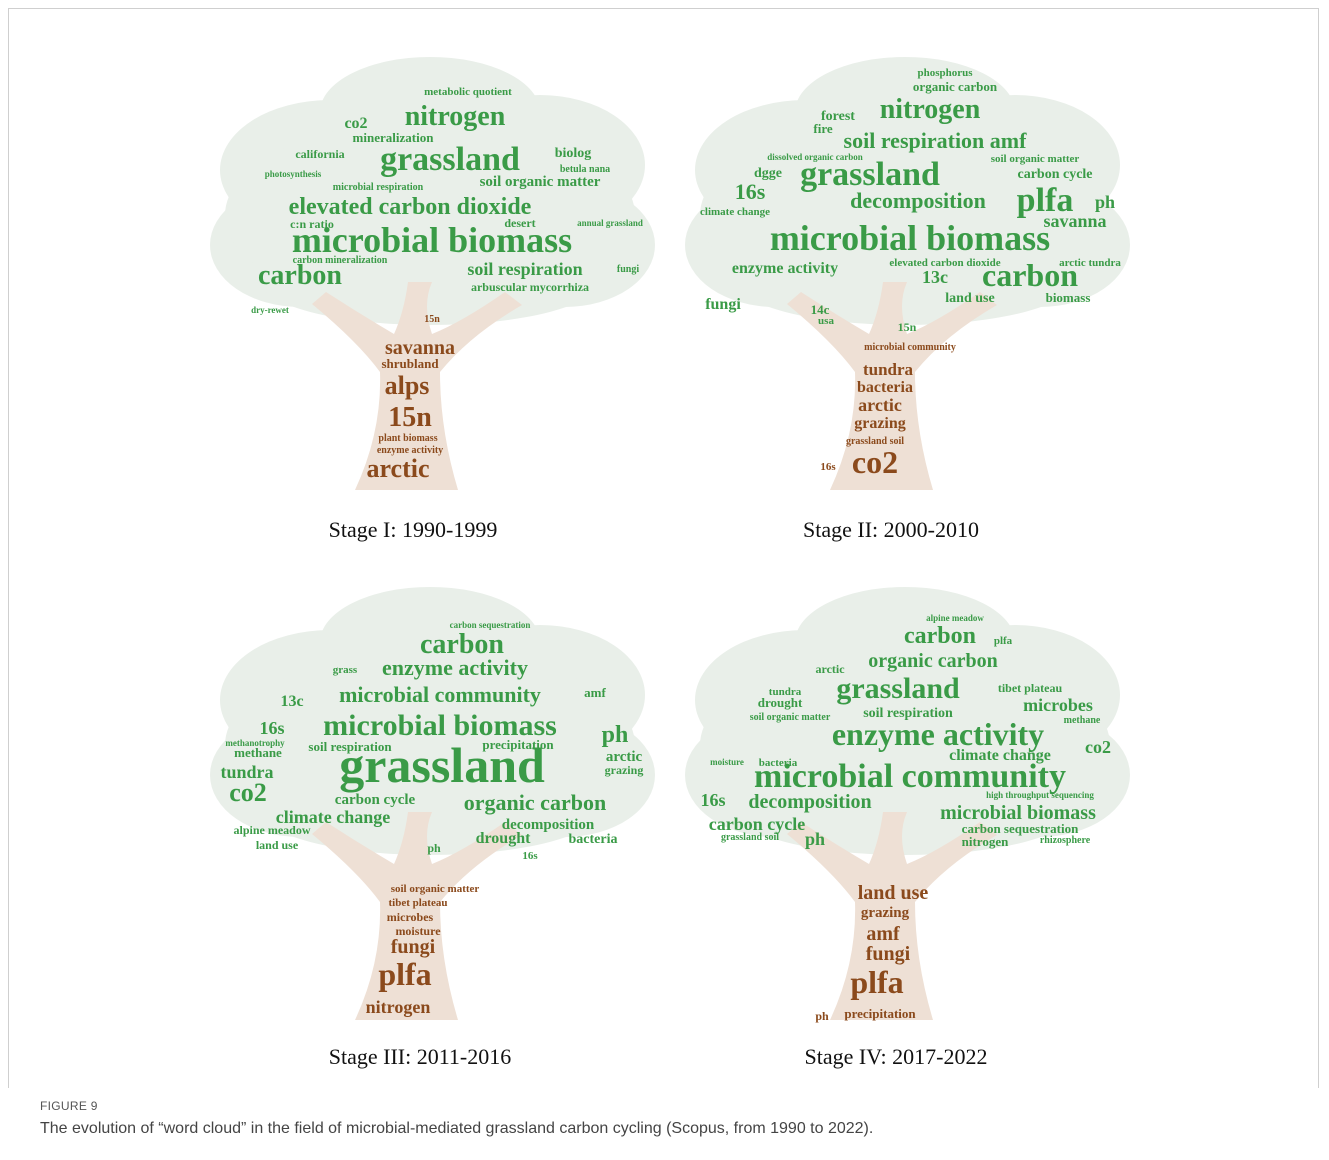  What do you see at coordinates (490, 625) in the screenshot?
I see `canopy-word: carbon sequestration` at bounding box center [490, 625].